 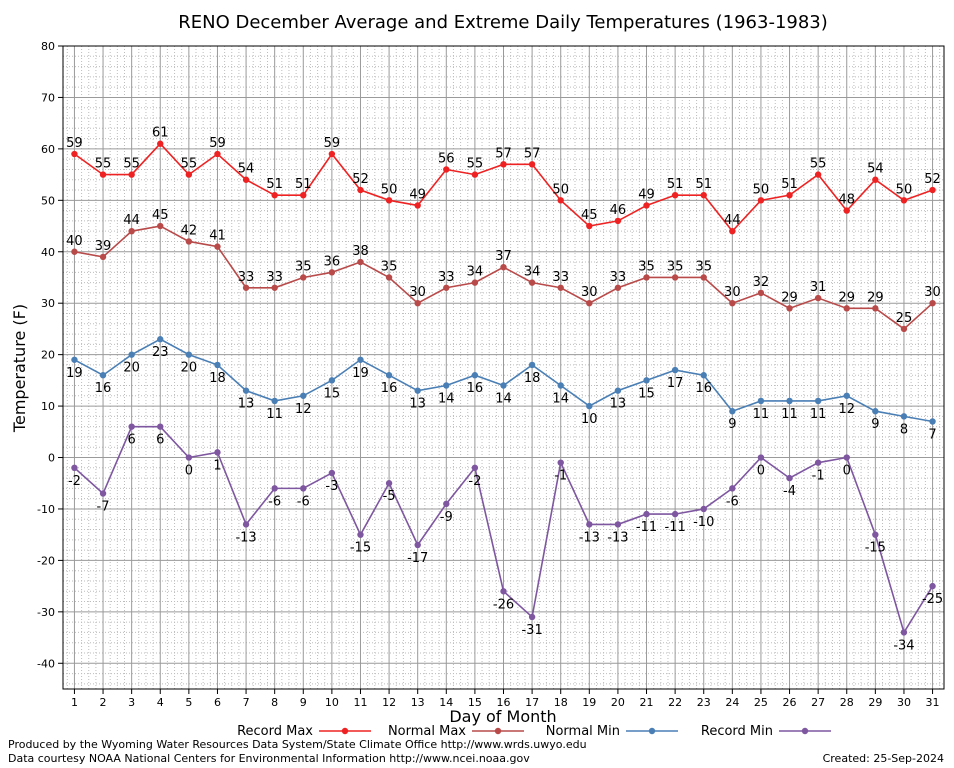 What do you see at coordinates (303, 501) in the screenshot?
I see `data-label: -6` at bounding box center [303, 501].